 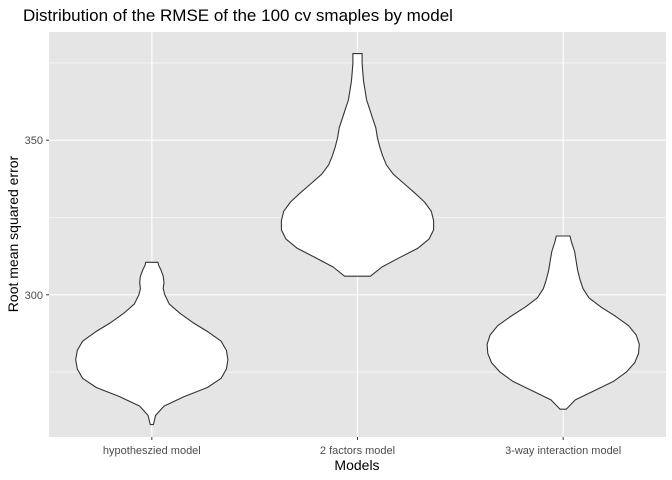 What do you see at coordinates (152, 451) in the screenshot?
I see `x-tick-label: hypotheszied model` at bounding box center [152, 451].